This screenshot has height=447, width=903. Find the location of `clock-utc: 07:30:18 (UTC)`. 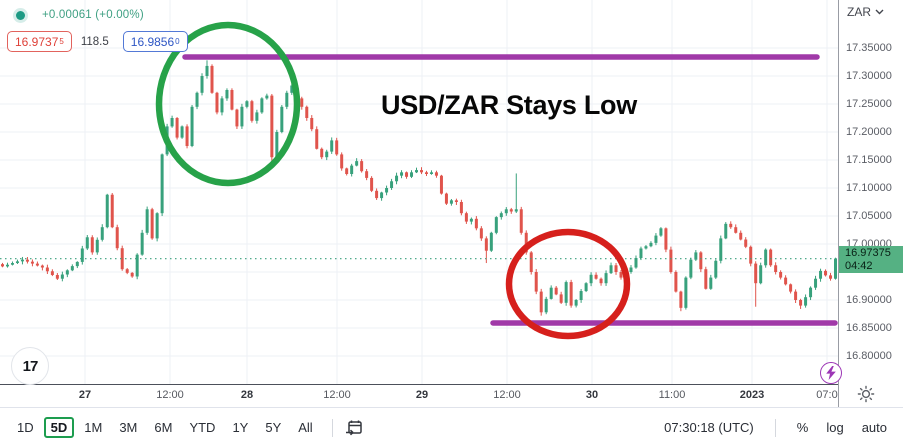

clock-utc: 07:30:18 (UTC) is located at coordinates (709, 427).